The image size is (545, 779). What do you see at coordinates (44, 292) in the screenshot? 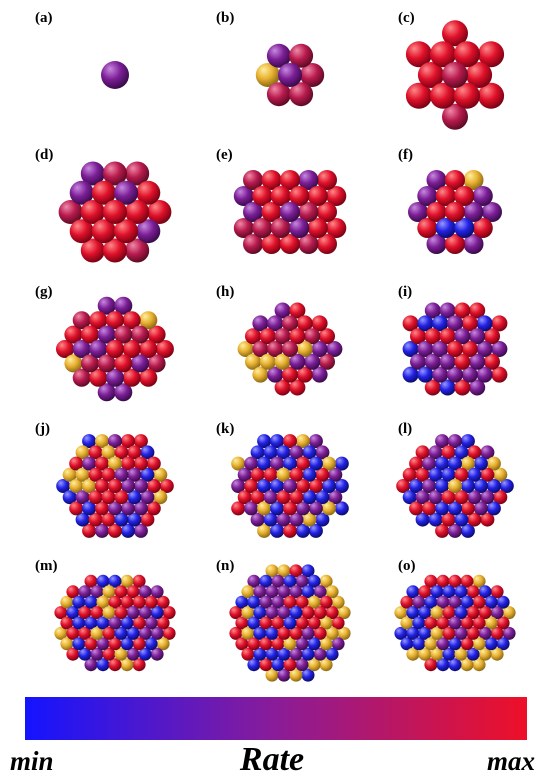
I see `panel-label: (g)` at bounding box center [44, 292].